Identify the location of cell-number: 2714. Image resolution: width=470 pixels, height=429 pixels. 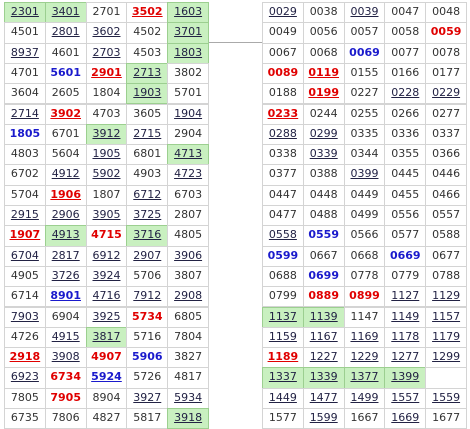
(24, 113).